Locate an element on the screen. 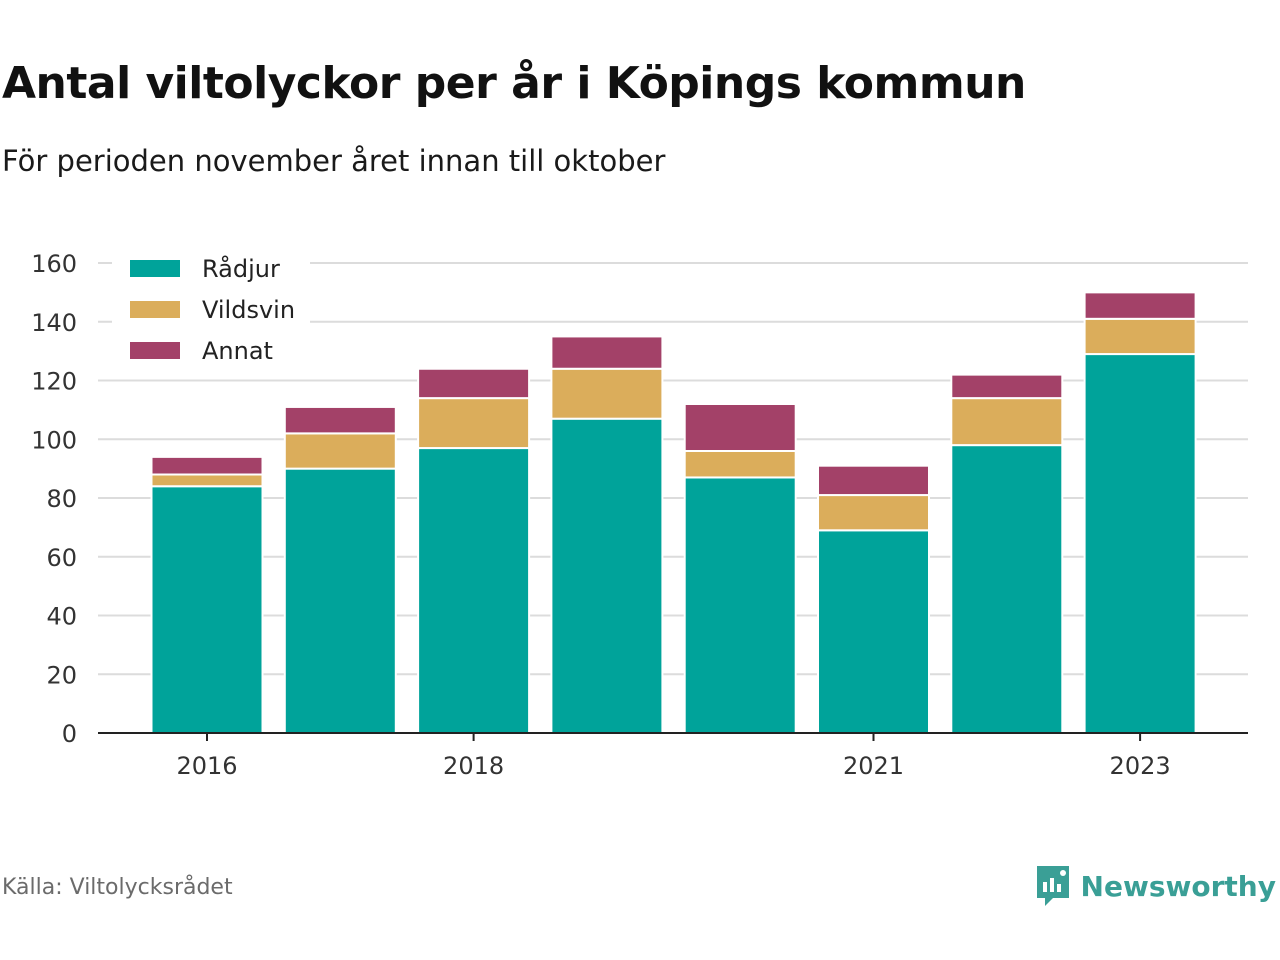  source-note: Källa: Viltolycksrådet is located at coordinates (117, 887).